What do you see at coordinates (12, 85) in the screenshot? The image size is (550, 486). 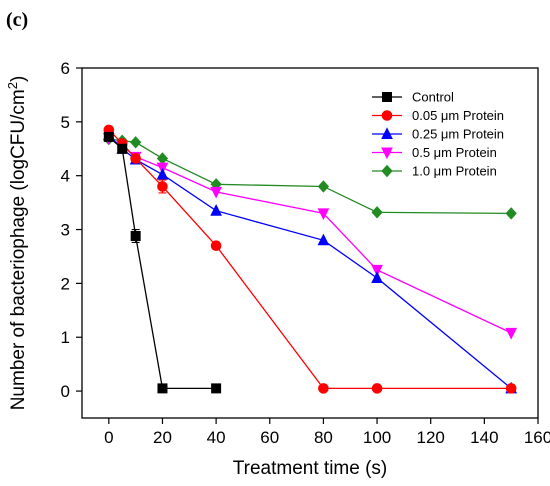 I see `y-axis-title-superscript: 2` at bounding box center [12, 85].